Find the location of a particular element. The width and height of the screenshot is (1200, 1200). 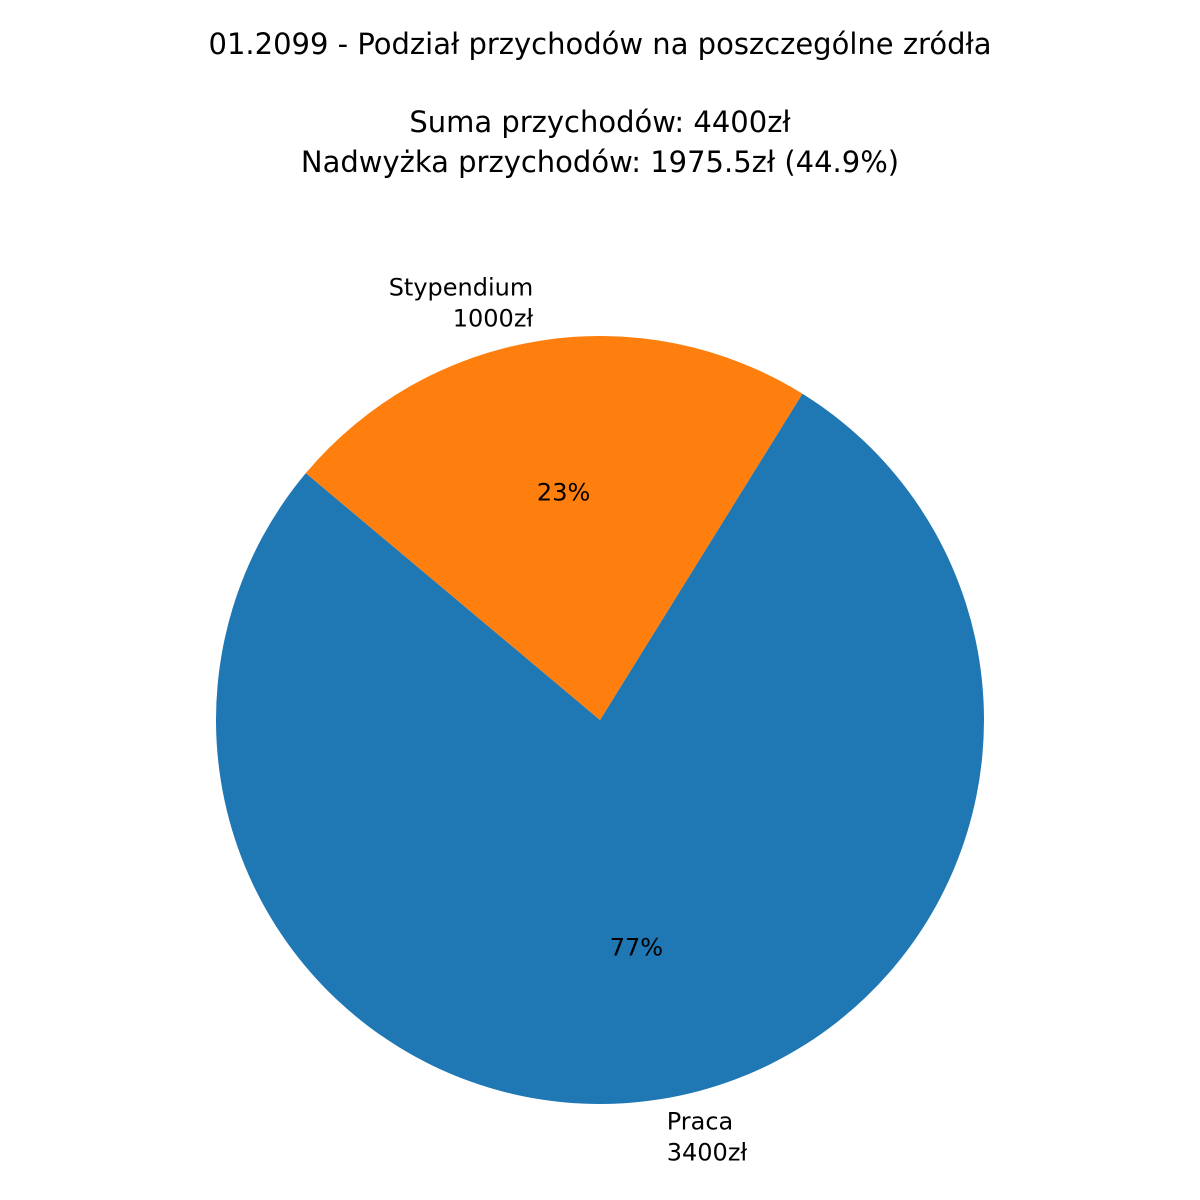

pie-slice-value-label: 3400zł is located at coordinates (707, 1153).